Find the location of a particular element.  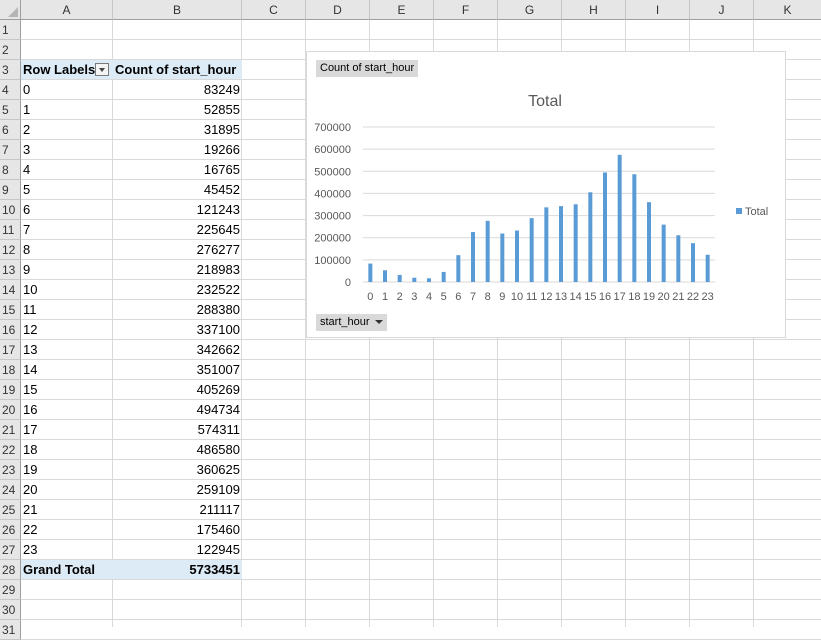

pivot-row-label: 12 is located at coordinates (30, 329).